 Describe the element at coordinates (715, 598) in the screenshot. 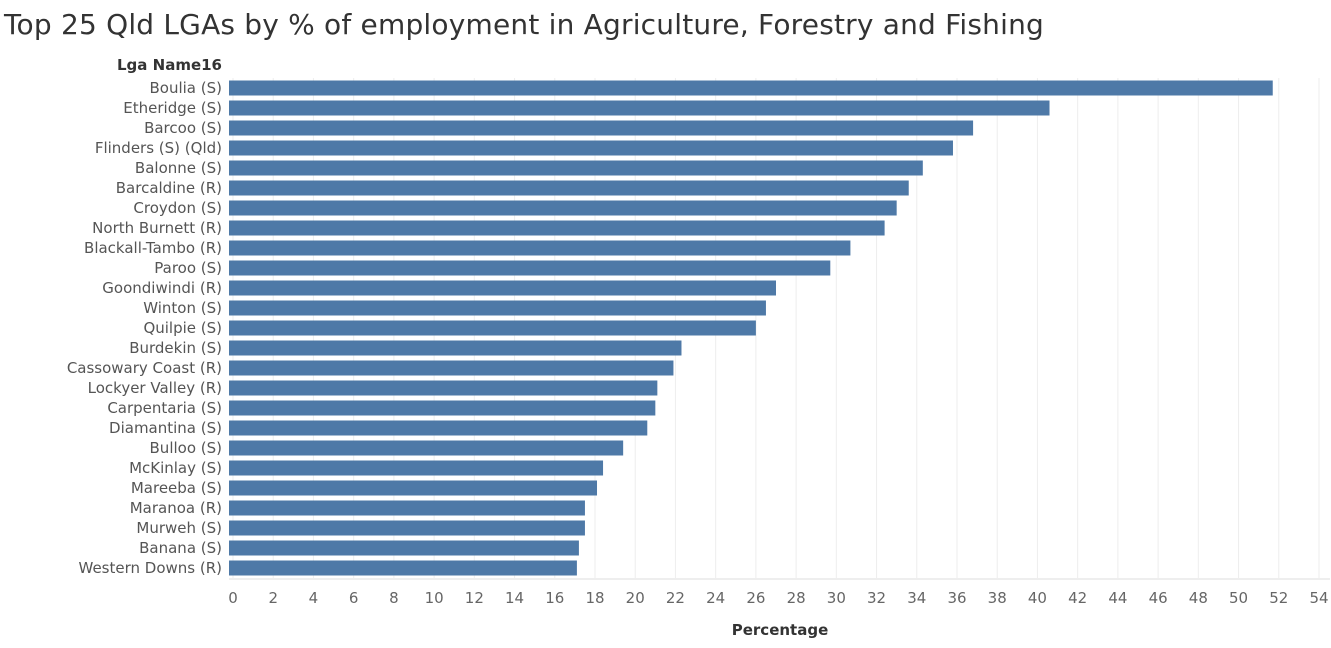

I see `x-tick-label: 24` at that location.